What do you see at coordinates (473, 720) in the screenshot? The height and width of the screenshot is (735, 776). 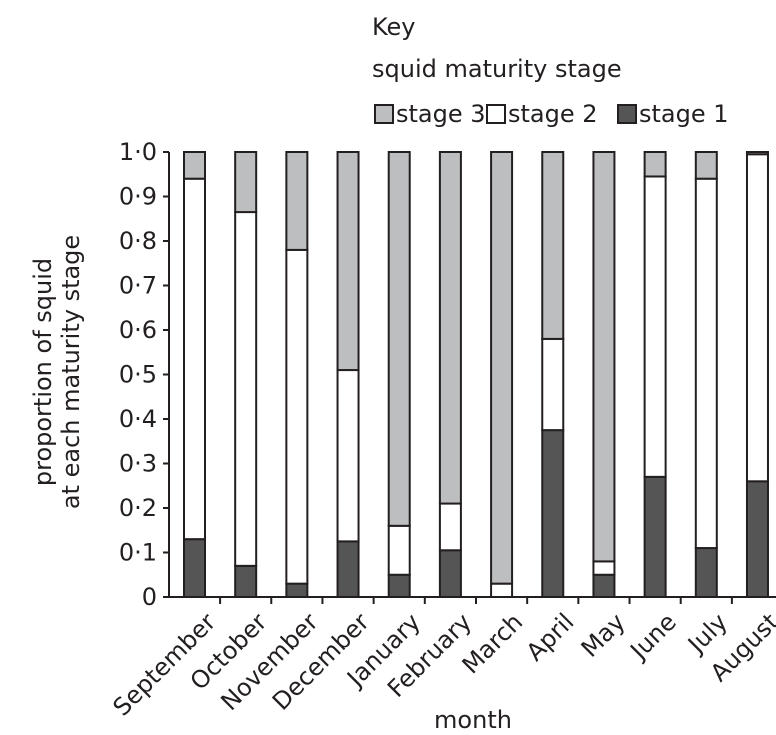 I see `x-axis-title: month` at bounding box center [473, 720].